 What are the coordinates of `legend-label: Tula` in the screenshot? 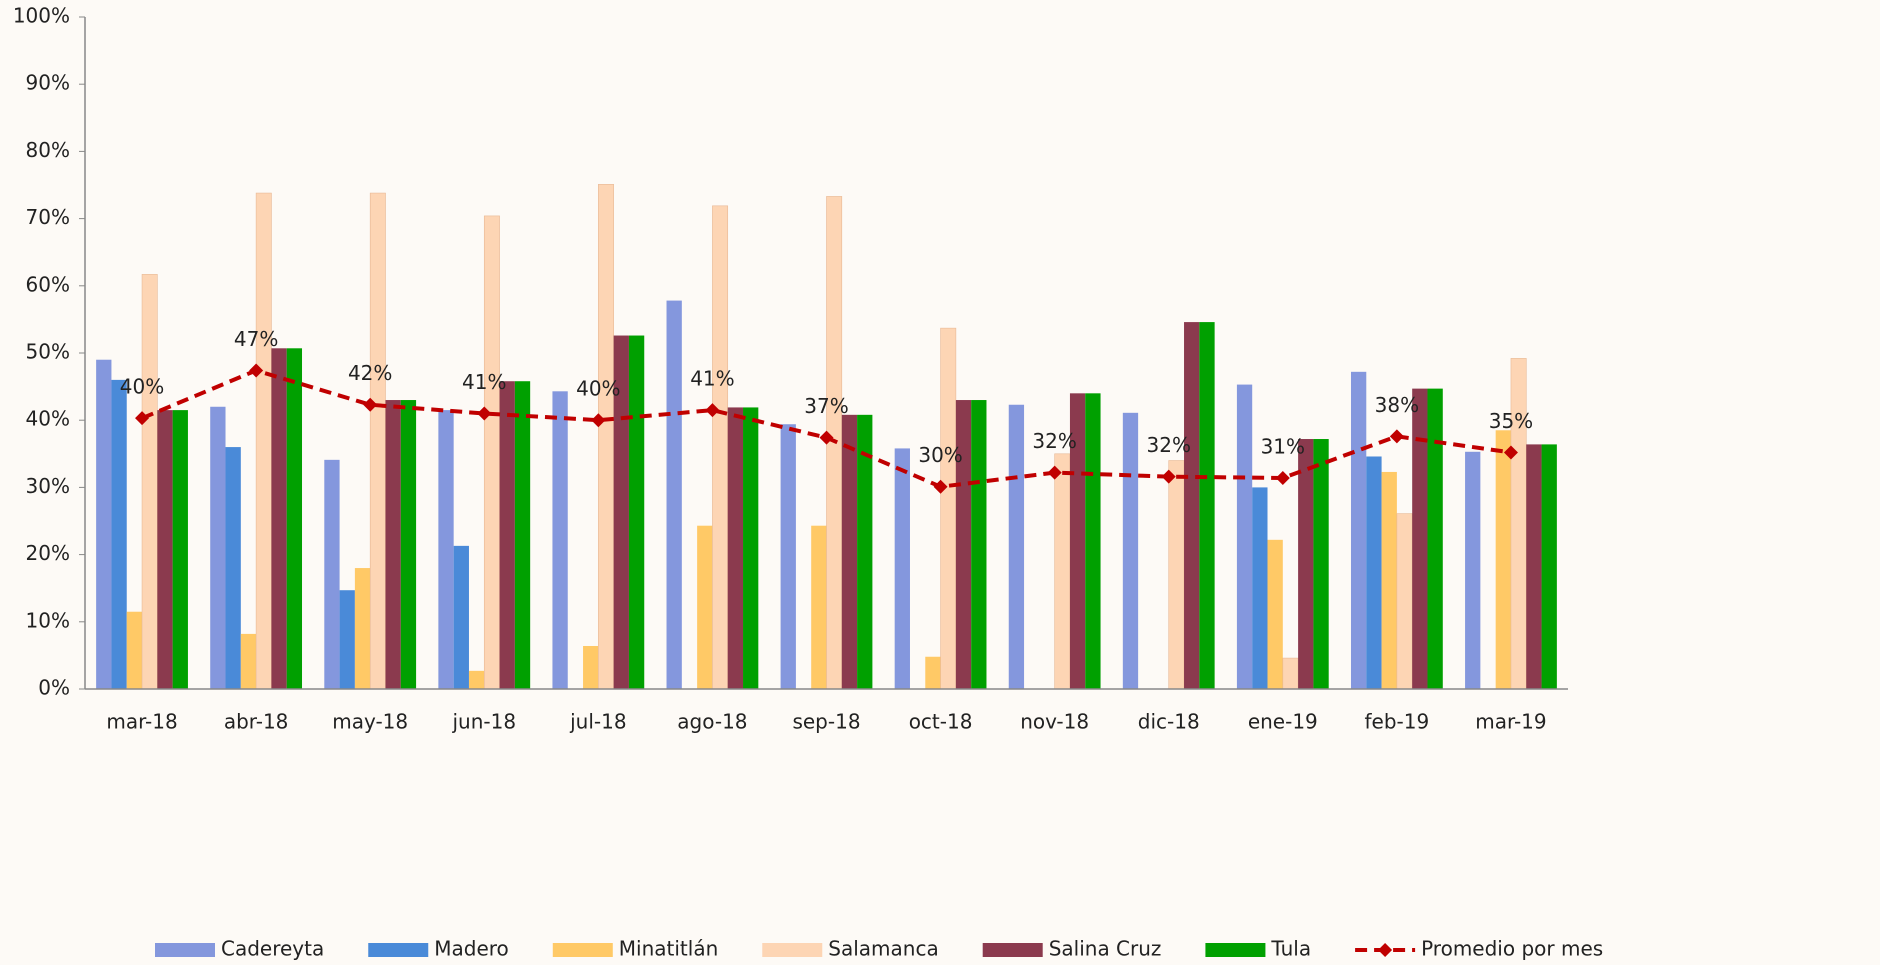 It's located at (1290, 949).